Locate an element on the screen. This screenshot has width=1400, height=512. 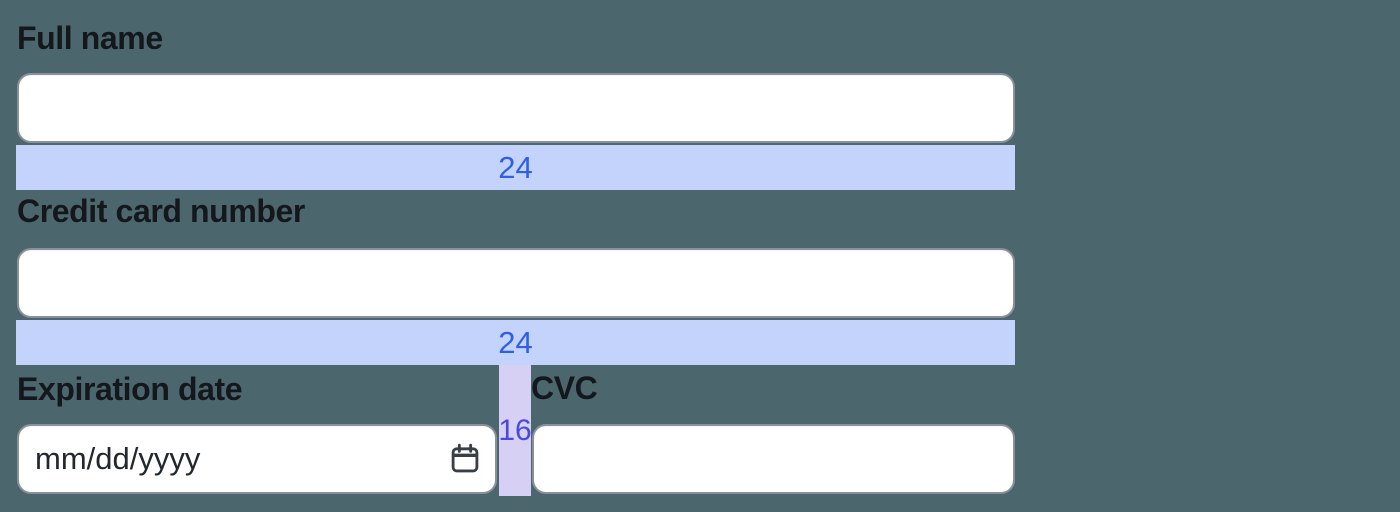
full-name-field is located at coordinates (516, 108).